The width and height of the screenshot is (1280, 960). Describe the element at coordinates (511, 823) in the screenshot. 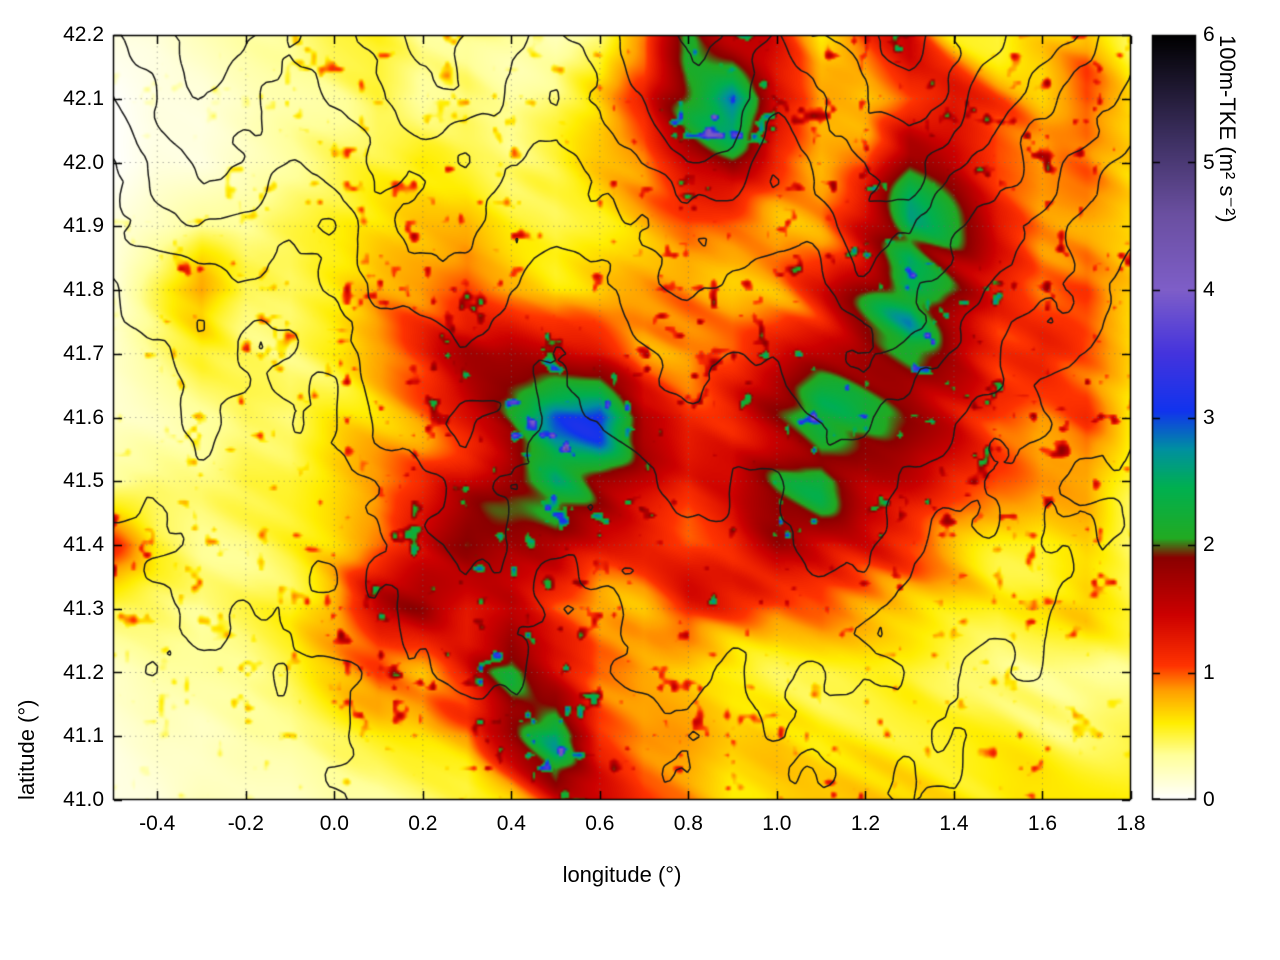

I see `x-tick-label: 0.4` at that location.